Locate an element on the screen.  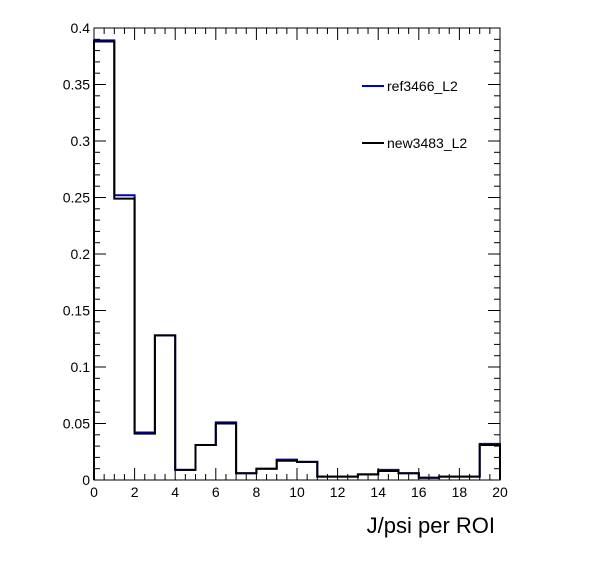
x-axis-title: J/psi per ROI is located at coordinates (431, 525).